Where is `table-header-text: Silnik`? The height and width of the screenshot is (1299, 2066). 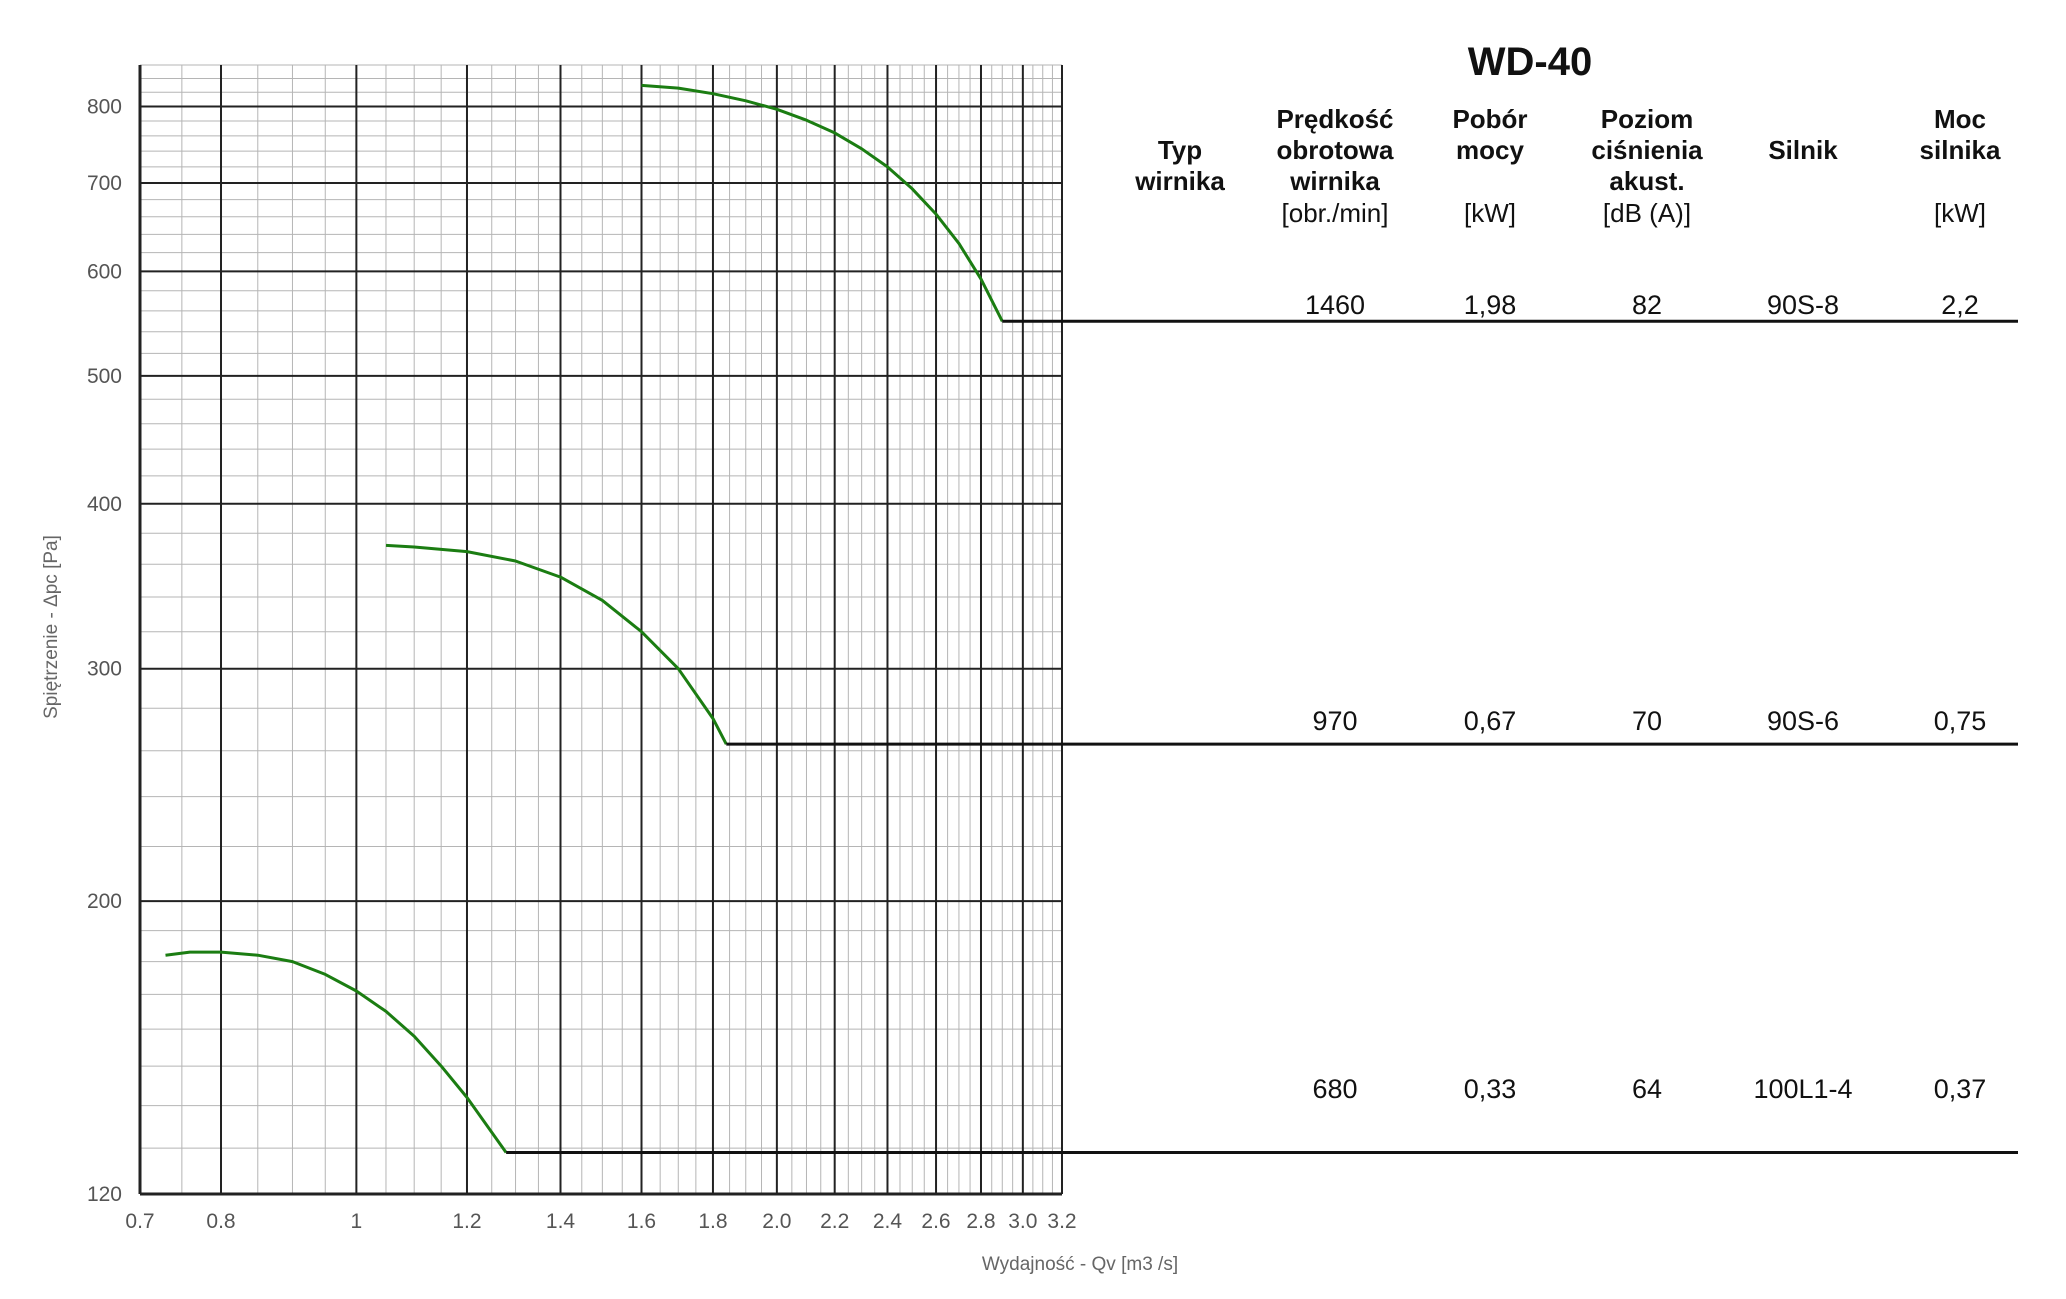
table-header-text: Silnik is located at coordinates (1803, 150).